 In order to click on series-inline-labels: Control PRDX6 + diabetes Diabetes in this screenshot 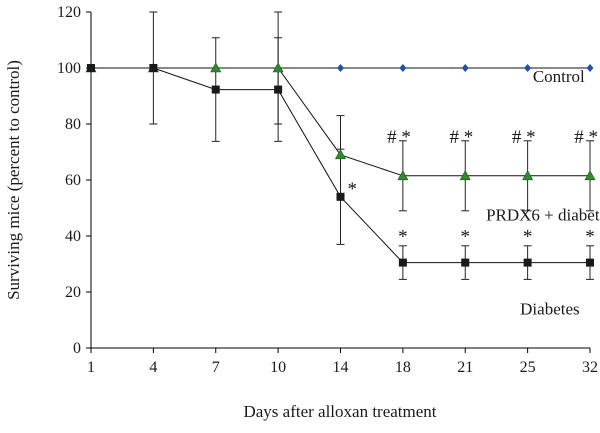, I will do `click(543, 192)`.